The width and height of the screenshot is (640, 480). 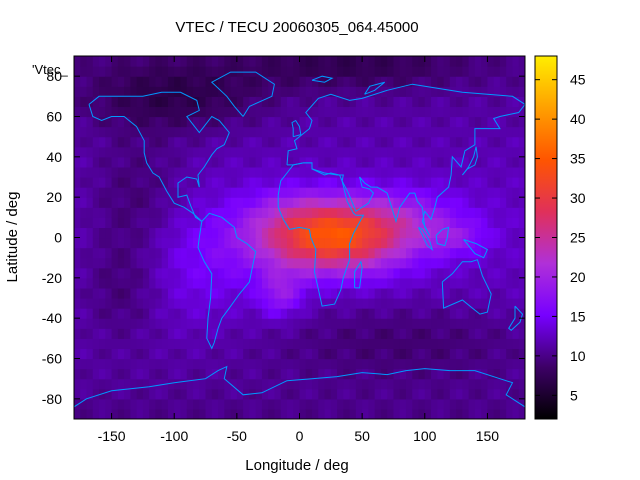 I want to click on colorbar-tick-label: 40, so click(x=578, y=119).